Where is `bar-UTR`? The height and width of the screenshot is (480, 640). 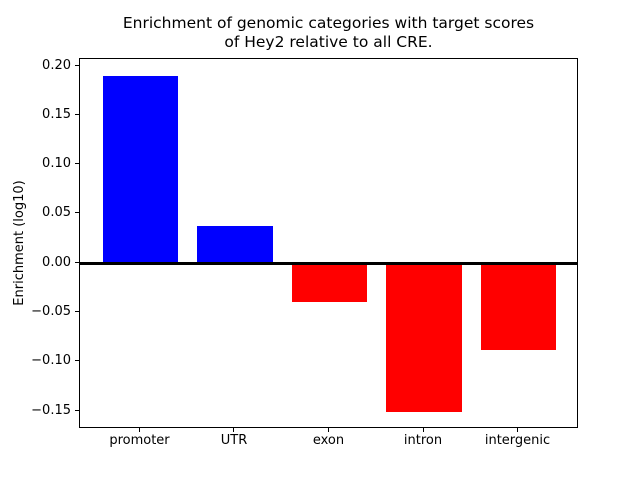 bar-UTR is located at coordinates (235, 244).